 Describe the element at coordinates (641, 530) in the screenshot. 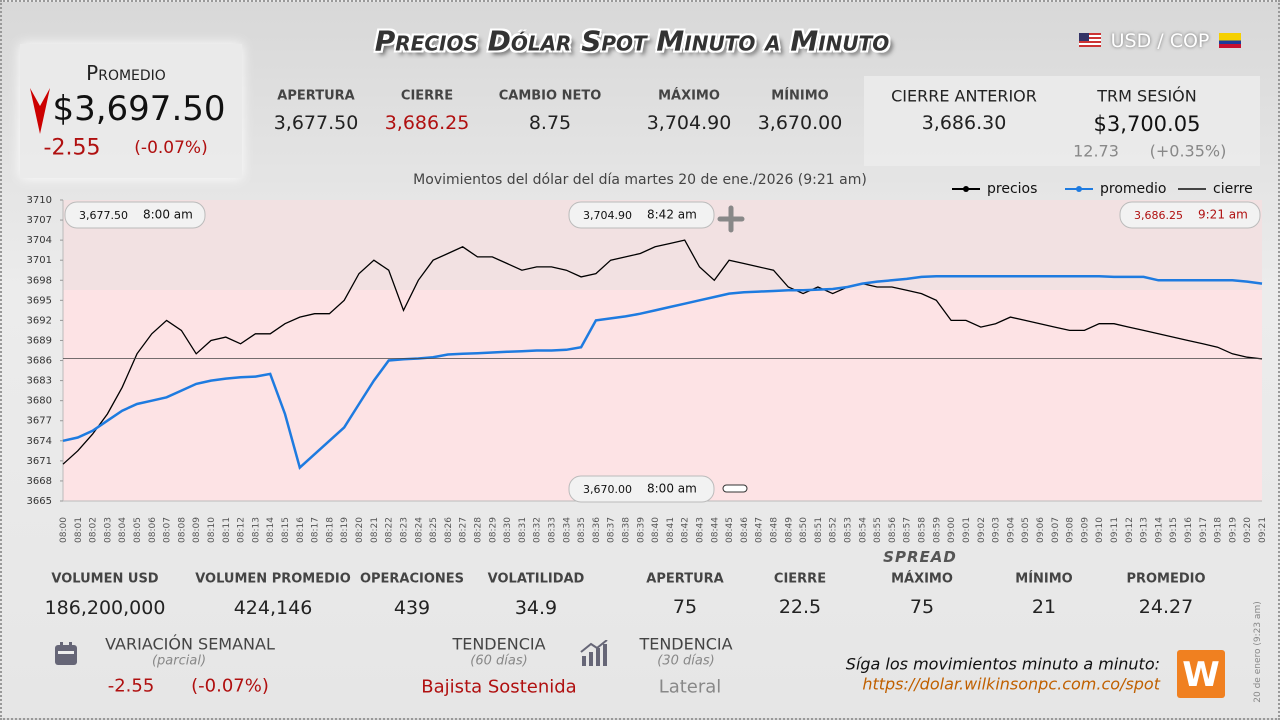

I see `x-tick-label: 08:39` at that location.